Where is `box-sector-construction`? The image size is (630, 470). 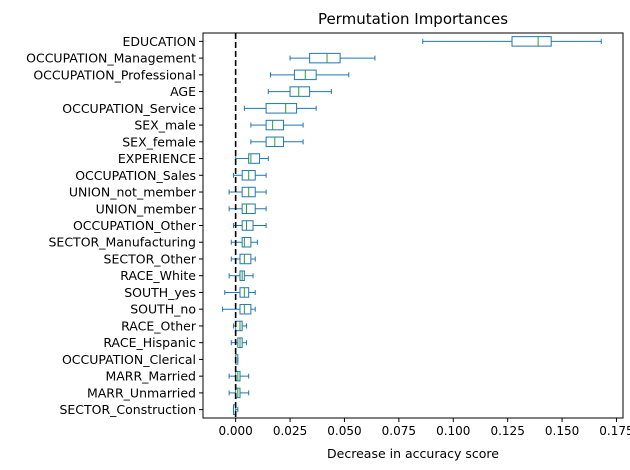 box-sector-construction is located at coordinates (235, 409).